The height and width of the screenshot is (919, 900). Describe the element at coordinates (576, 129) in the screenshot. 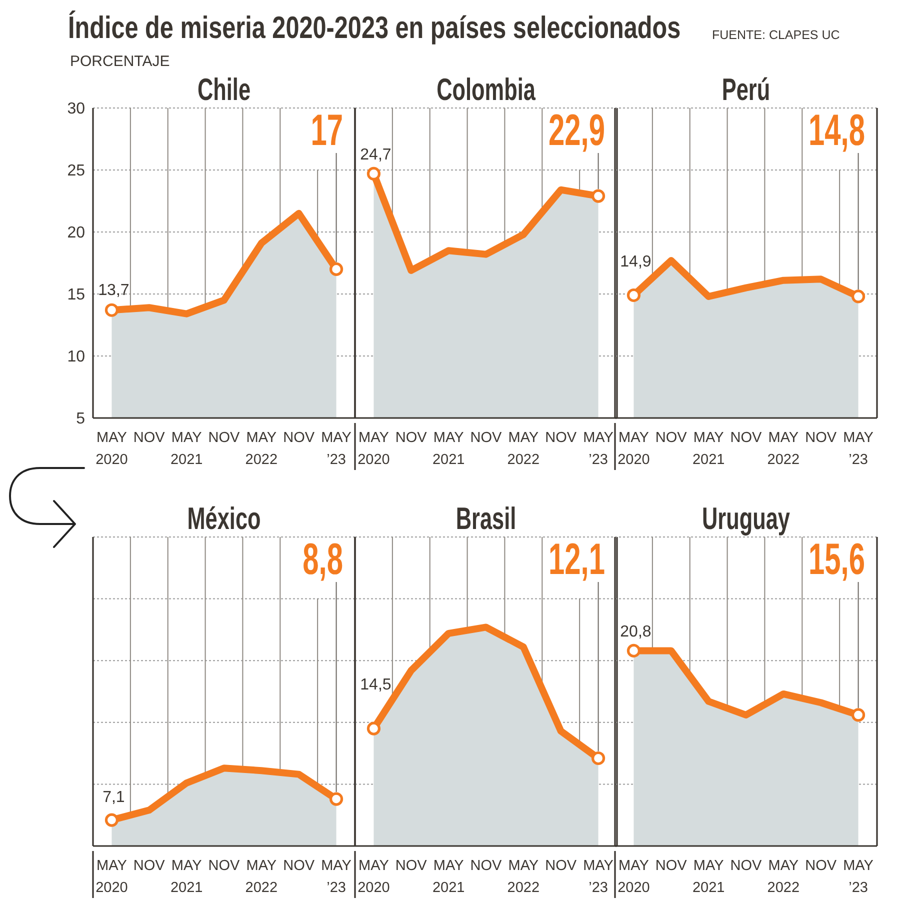

I see `data-label: 22,9` at that location.